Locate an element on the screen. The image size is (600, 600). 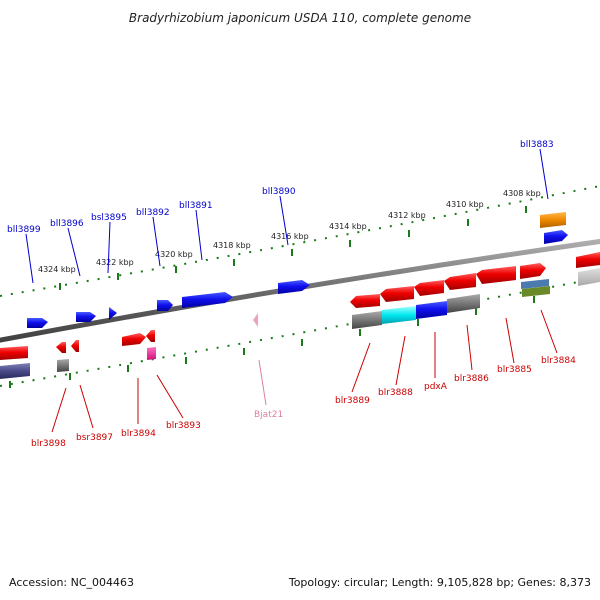
rna-label-leader is located at coordinates (262, 382).